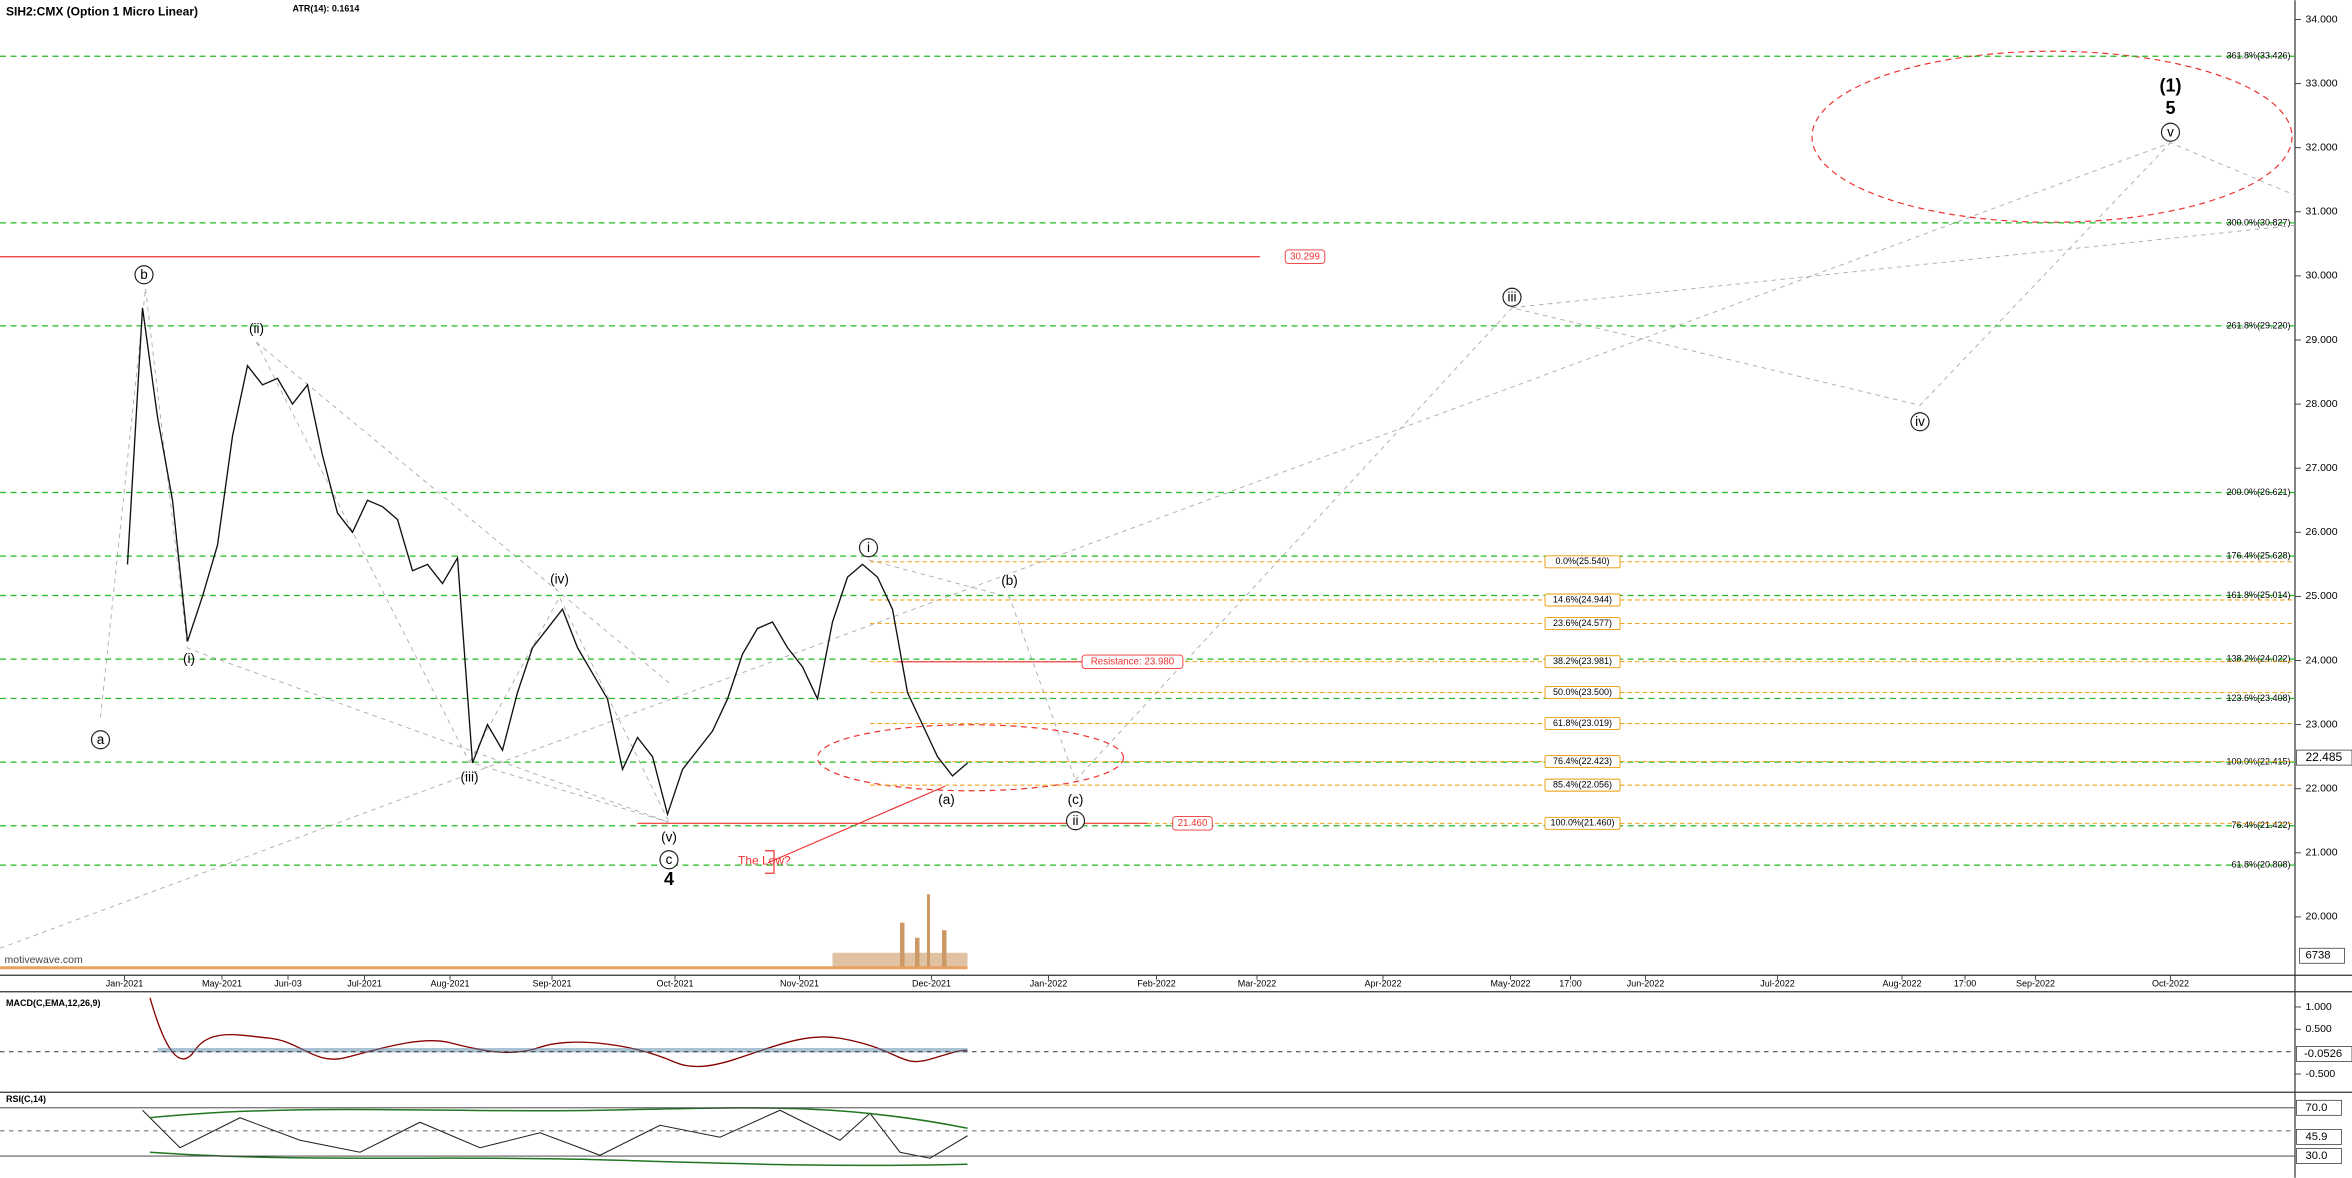  What do you see at coordinates (2321, 1074) in the screenshot?
I see `macd-tick-label: -0.500` at bounding box center [2321, 1074].